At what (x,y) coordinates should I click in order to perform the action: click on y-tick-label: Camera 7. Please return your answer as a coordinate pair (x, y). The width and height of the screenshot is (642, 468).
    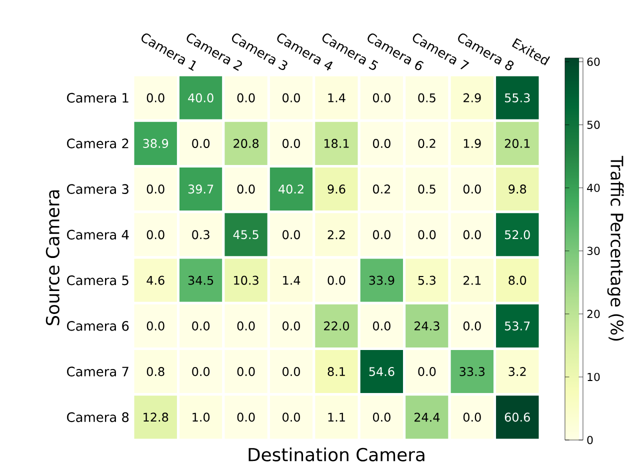
    Looking at the image, I should click on (97, 371).